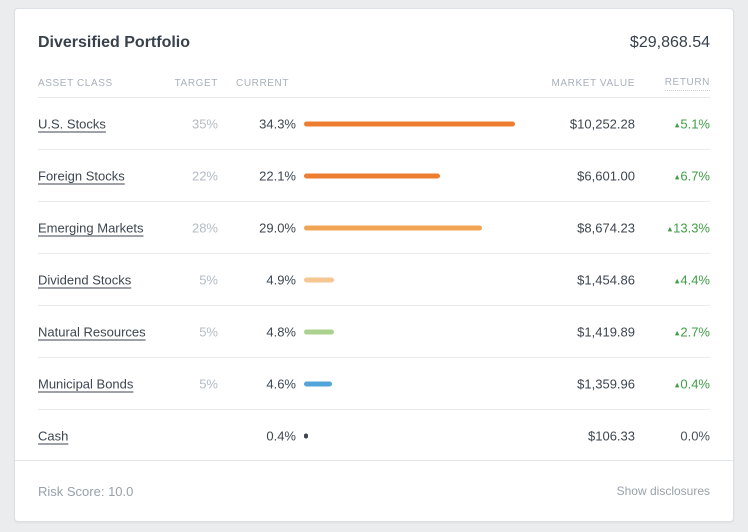  I want to click on market-value: $1,359.96, so click(606, 384).